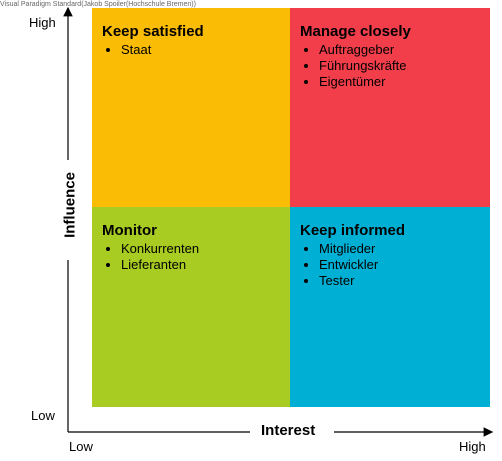 The width and height of the screenshot is (502, 461). I want to click on stakeholder-list: Konkurrenten Lieferanten, so click(191, 257).